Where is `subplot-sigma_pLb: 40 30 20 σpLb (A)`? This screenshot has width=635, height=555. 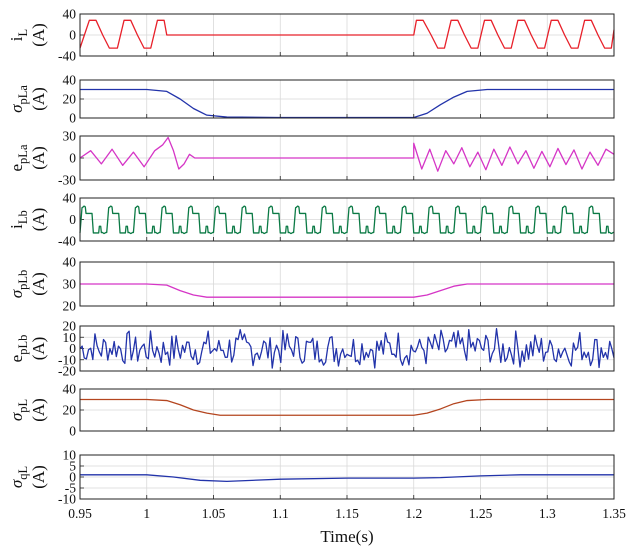 subplot-sigma_pLb: 40 30 20 σpLb (A) is located at coordinates (311, 284).